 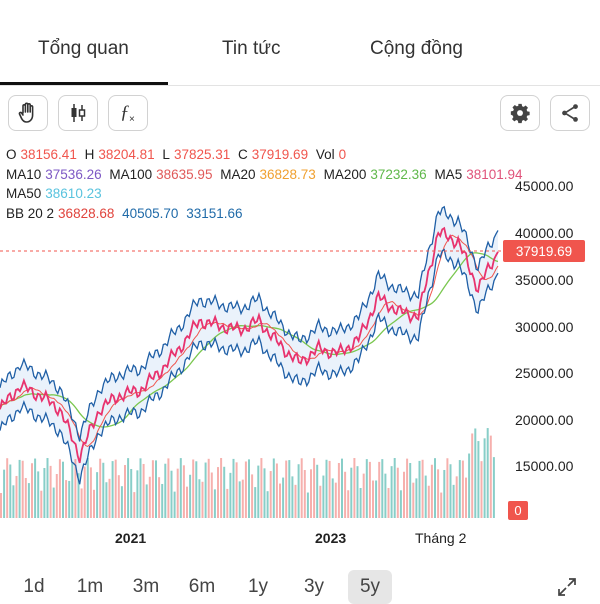 I want to click on period-1y: 1y, so click(x=258, y=586).